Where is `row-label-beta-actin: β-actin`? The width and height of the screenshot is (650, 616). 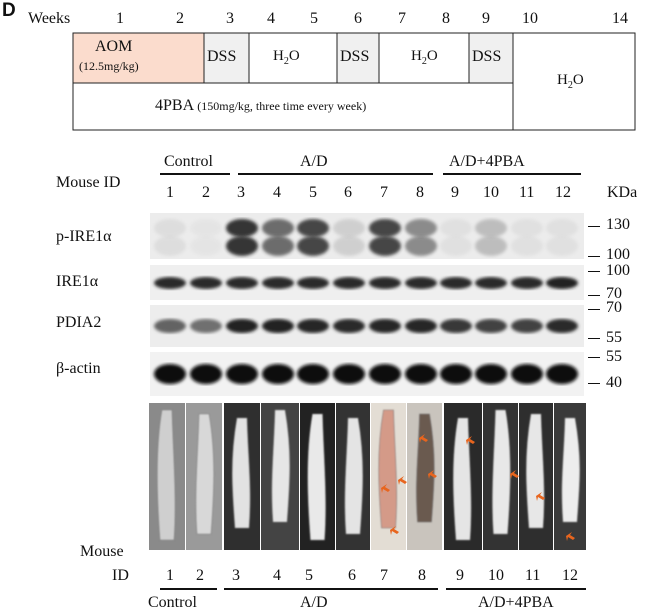
row-label-beta-actin: β-actin is located at coordinates (78, 368).